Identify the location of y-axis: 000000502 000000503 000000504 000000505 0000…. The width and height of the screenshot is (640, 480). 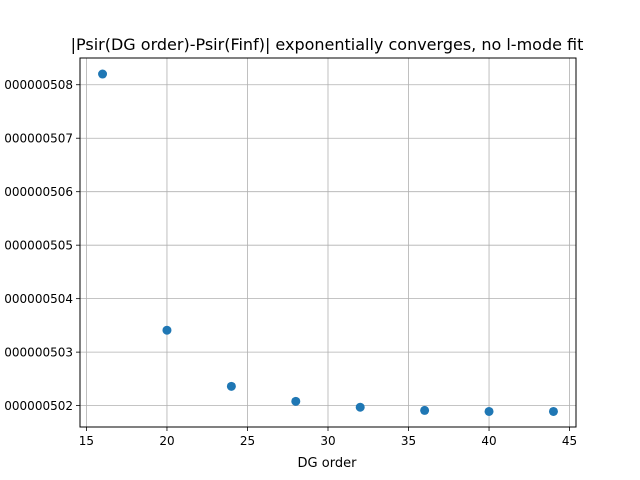
(42, 245).